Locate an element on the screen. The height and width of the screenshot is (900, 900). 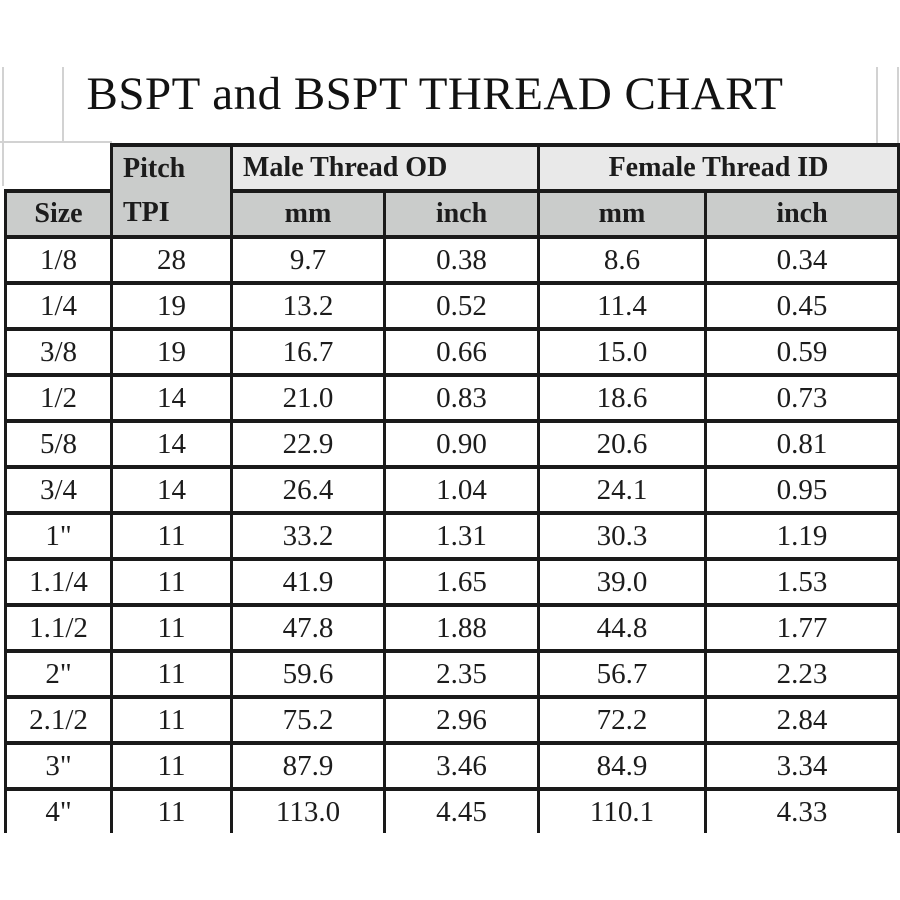
cell-male-mm: 41.9 is located at coordinates (308, 582).